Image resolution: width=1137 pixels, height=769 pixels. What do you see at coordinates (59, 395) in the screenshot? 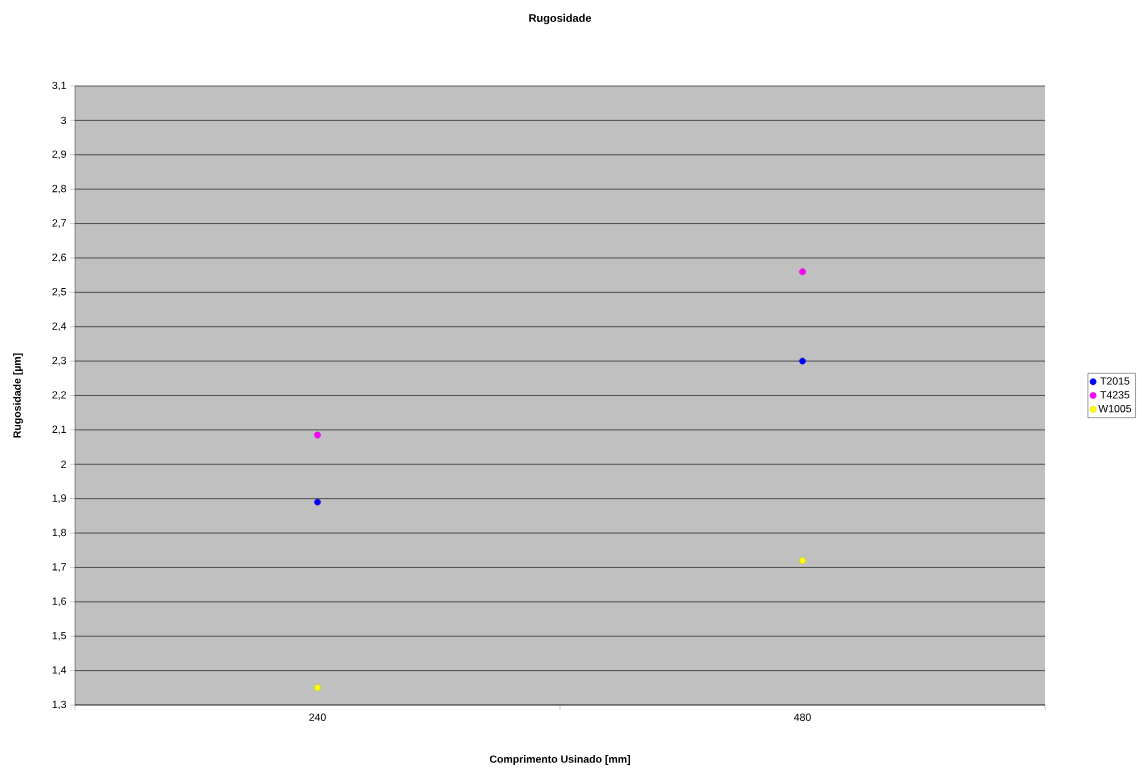
I see `y-tick-label: 2,2` at bounding box center [59, 395].